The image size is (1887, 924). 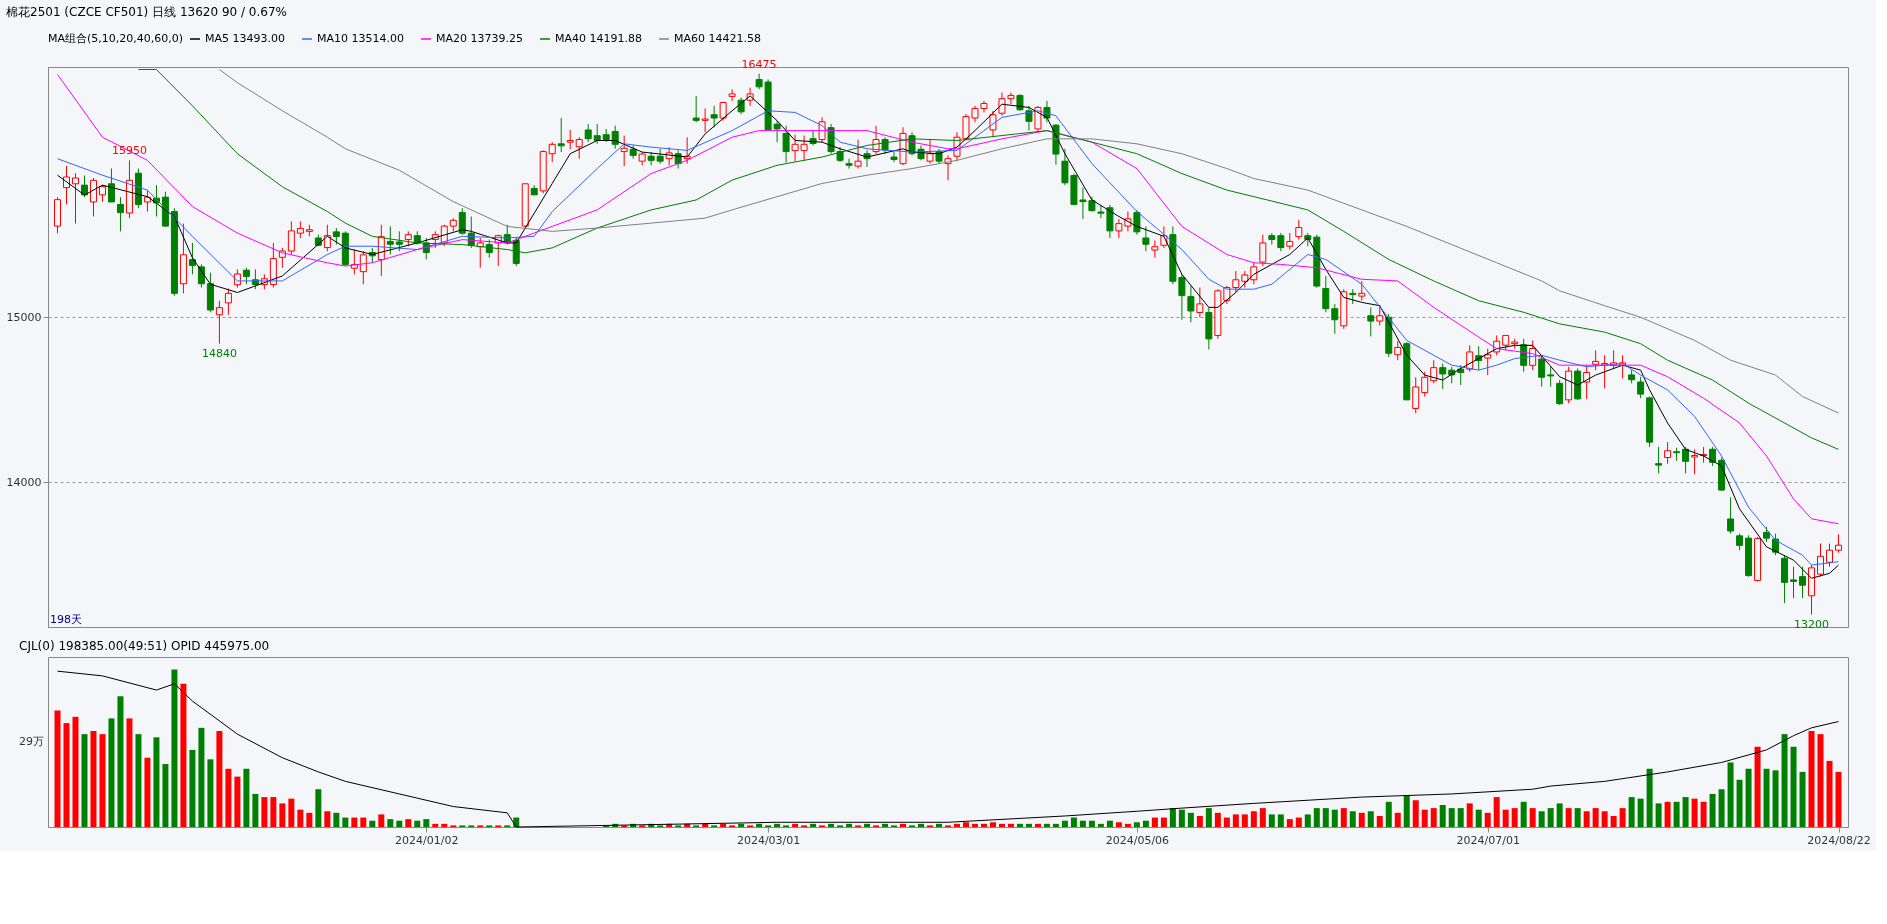 What do you see at coordinates (116, 38) in the screenshot?
I see `legend-title: MA组合(5,10,20,40,60,0)` at bounding box center [116, 38].